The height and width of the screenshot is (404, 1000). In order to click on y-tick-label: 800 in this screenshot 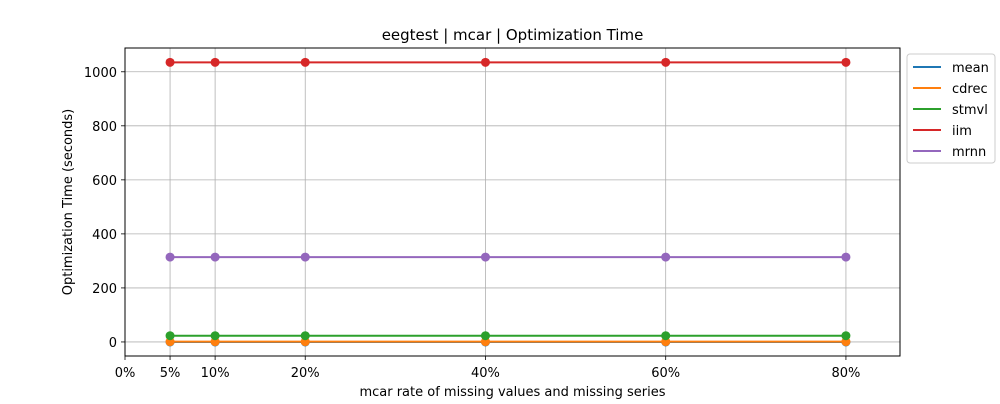, I will do `click(104, 127)`.